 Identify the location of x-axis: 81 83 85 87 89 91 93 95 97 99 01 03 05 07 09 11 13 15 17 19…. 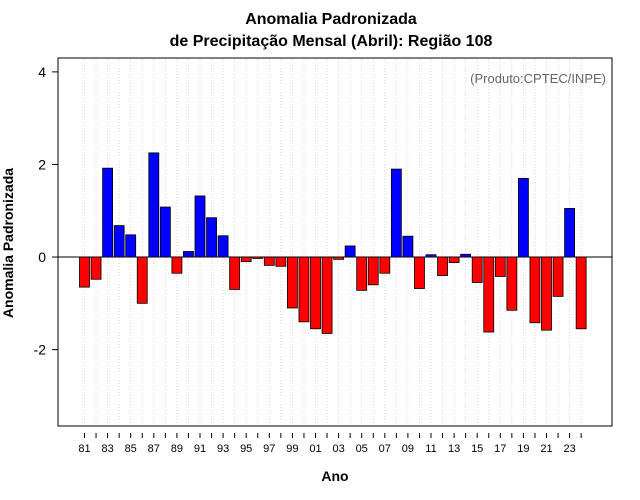
(330, 444).